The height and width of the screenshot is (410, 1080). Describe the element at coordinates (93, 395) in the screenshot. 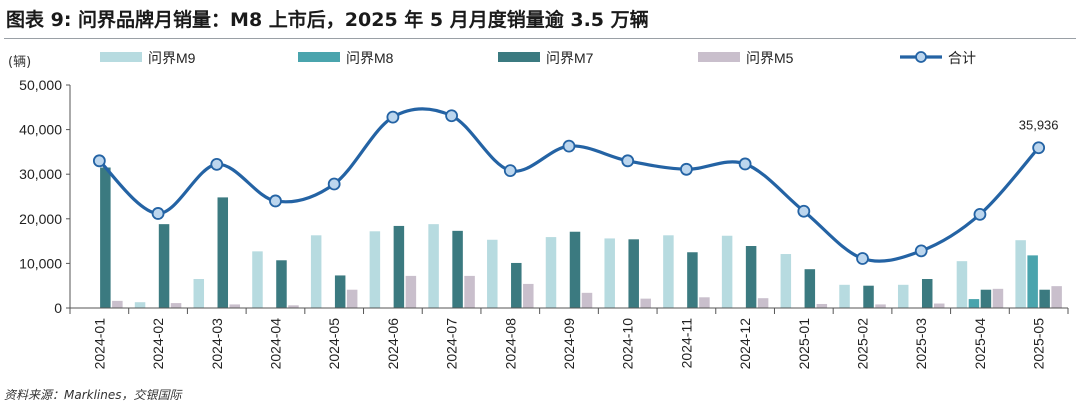

I see `source-note: 资料来源：Marklines，交银国际` at that location.